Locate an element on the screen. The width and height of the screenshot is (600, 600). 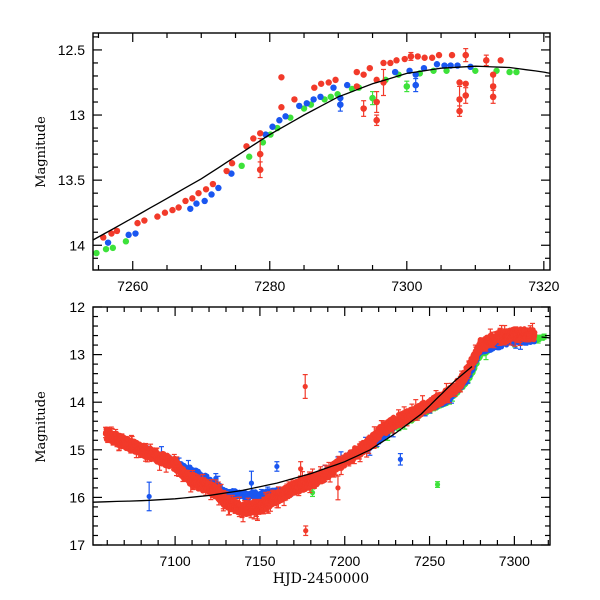
y-tick-label: 13 is located at coordinates (77, 115).